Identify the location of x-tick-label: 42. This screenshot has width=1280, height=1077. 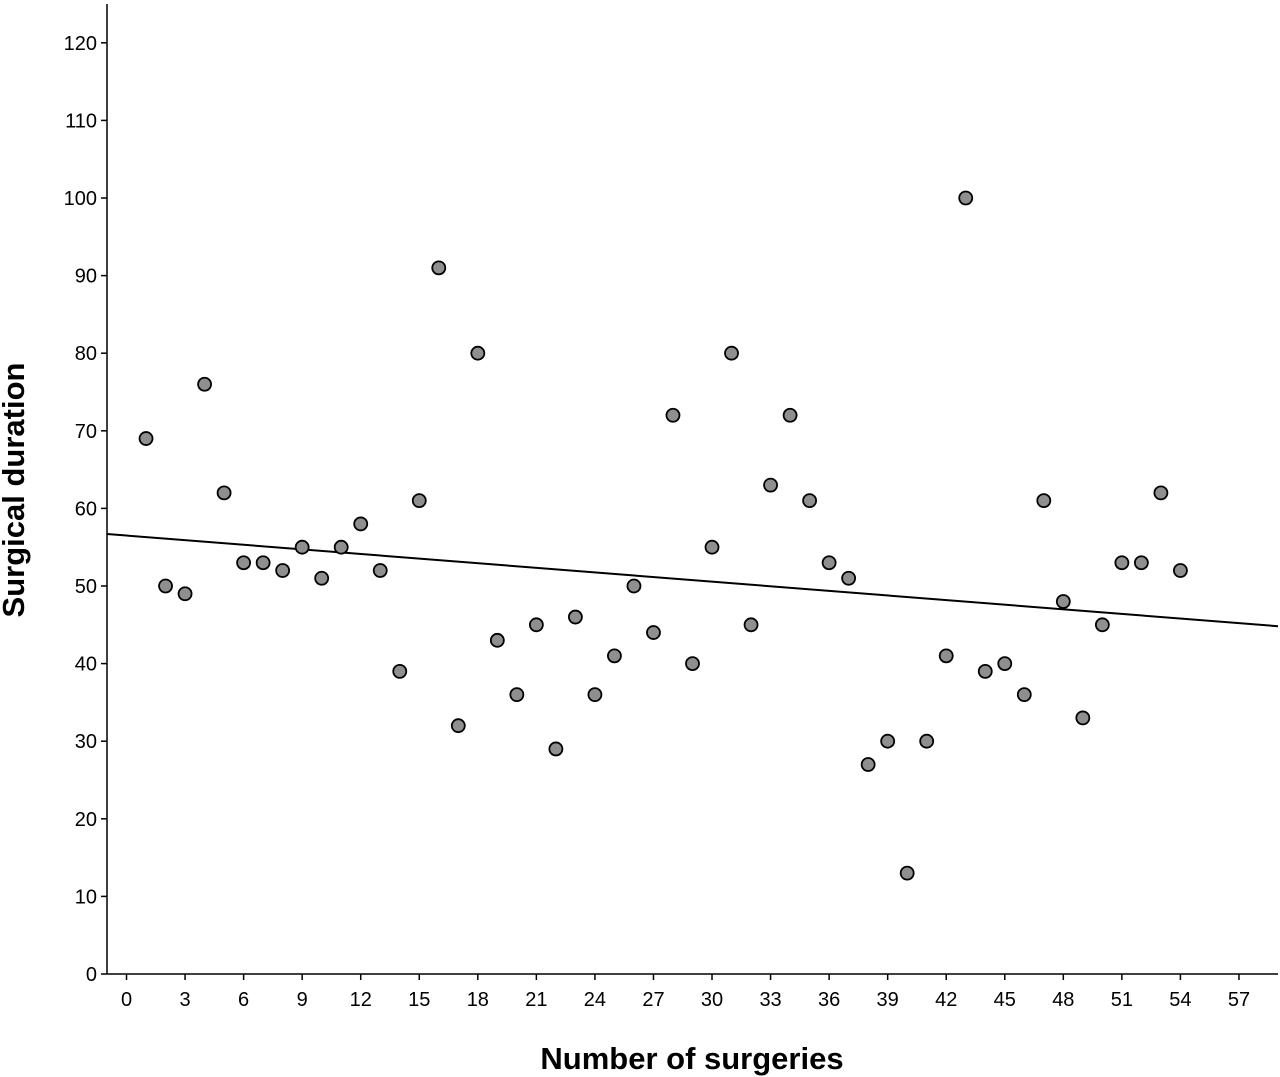
(946, 1000).